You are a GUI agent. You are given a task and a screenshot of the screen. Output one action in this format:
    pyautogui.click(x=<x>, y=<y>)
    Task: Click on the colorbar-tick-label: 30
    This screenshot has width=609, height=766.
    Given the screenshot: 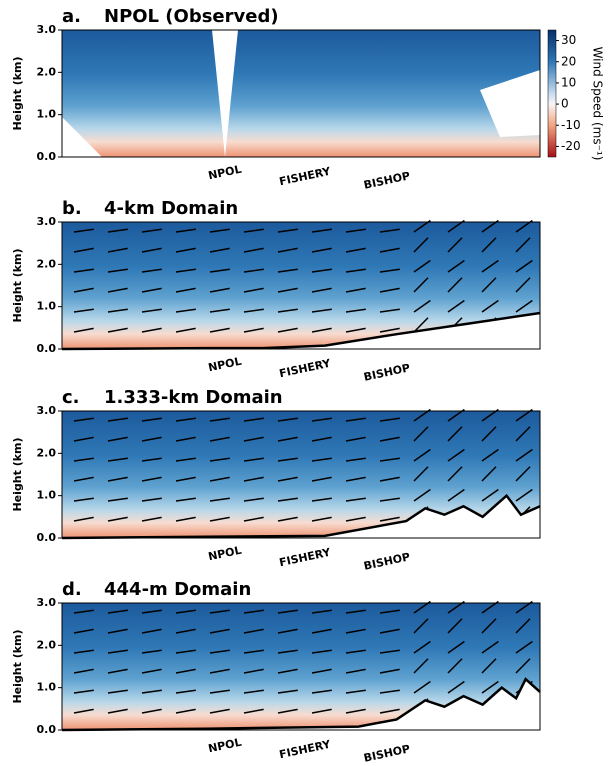 What is the action you would take?
    pyautogui.click(x=568, y=40)
    